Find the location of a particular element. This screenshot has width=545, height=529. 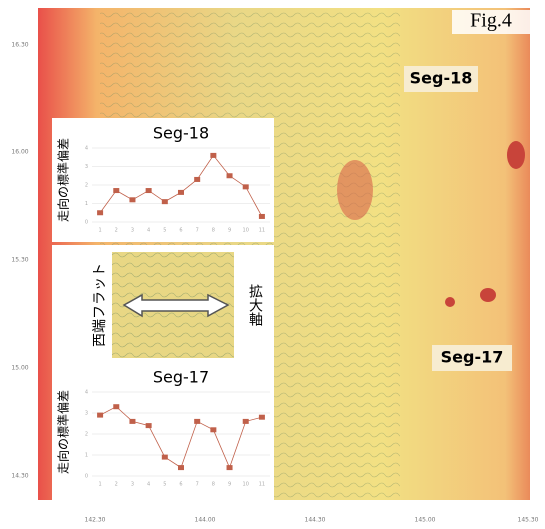

lon-label: 142.30 is located at coordinates (95, 520).